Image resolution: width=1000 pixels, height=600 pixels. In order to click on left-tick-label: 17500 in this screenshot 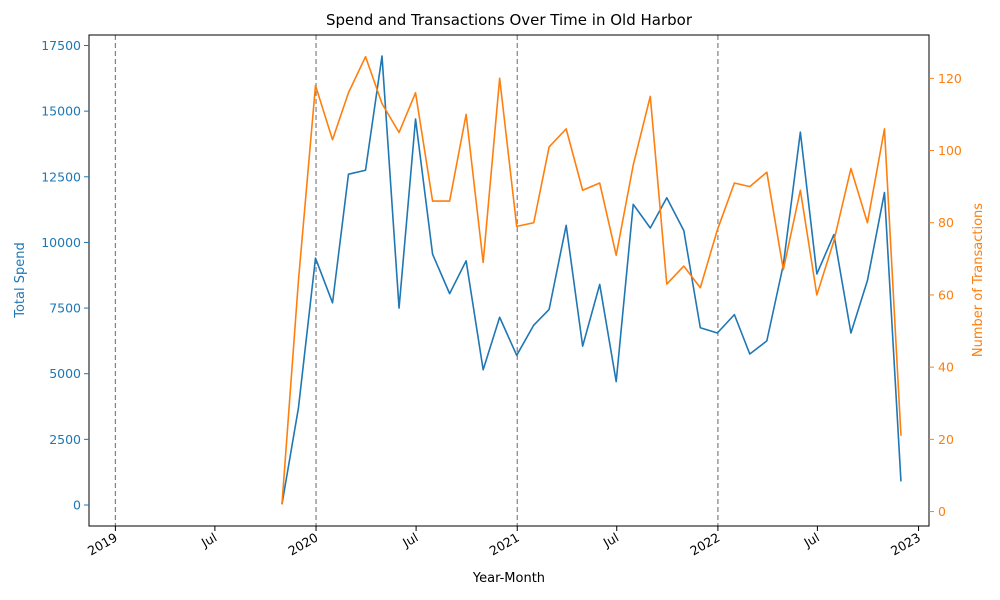, I will do `click(61, 45)`.